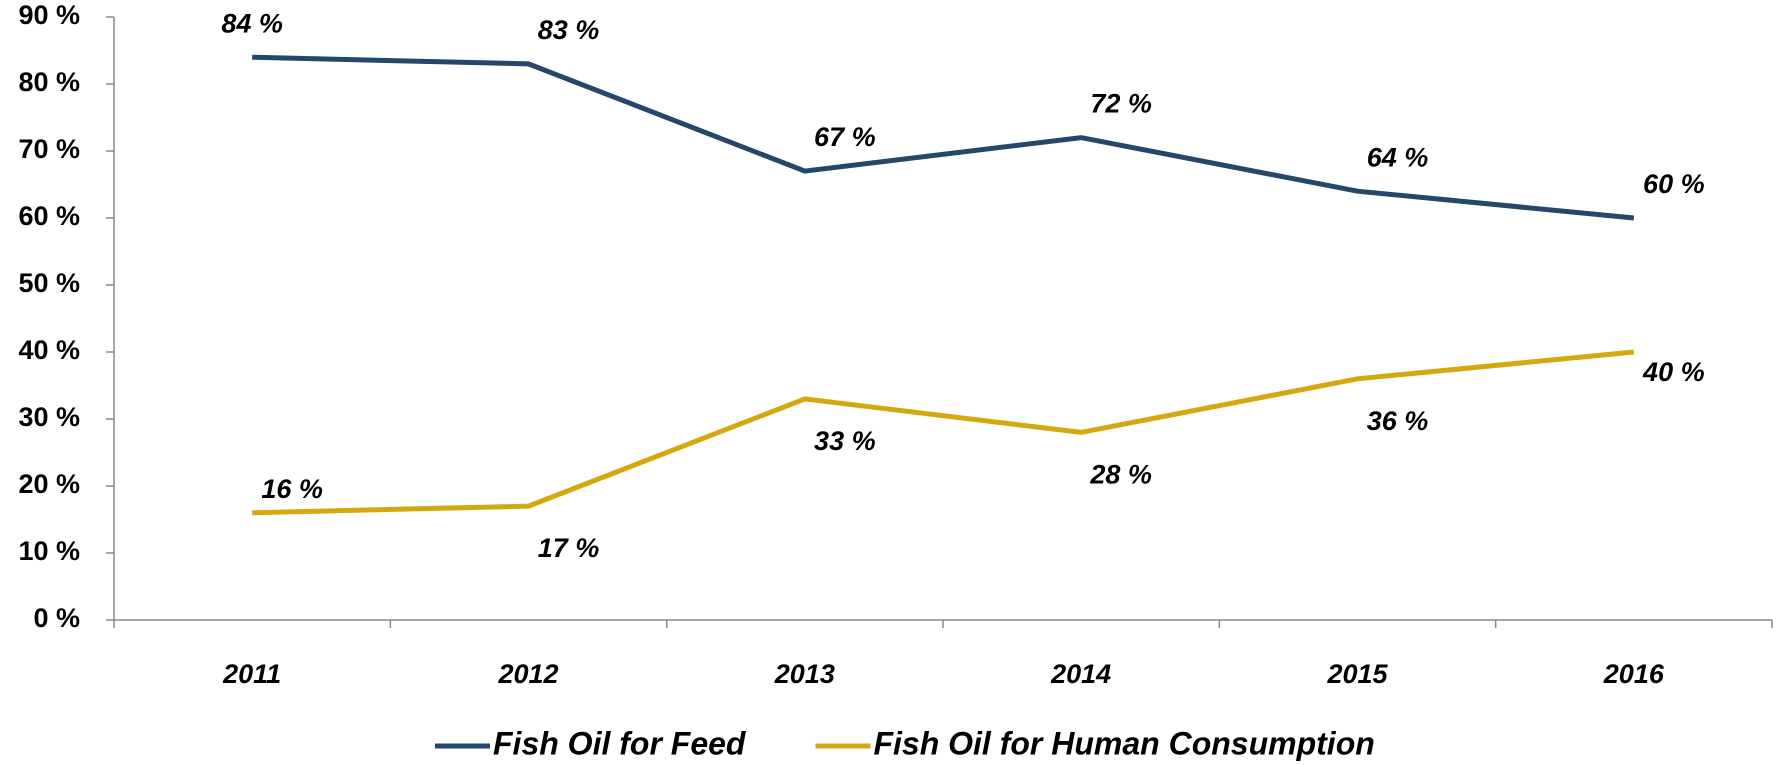  I want to click on x-tick-label: 2012, so click(527, 674).